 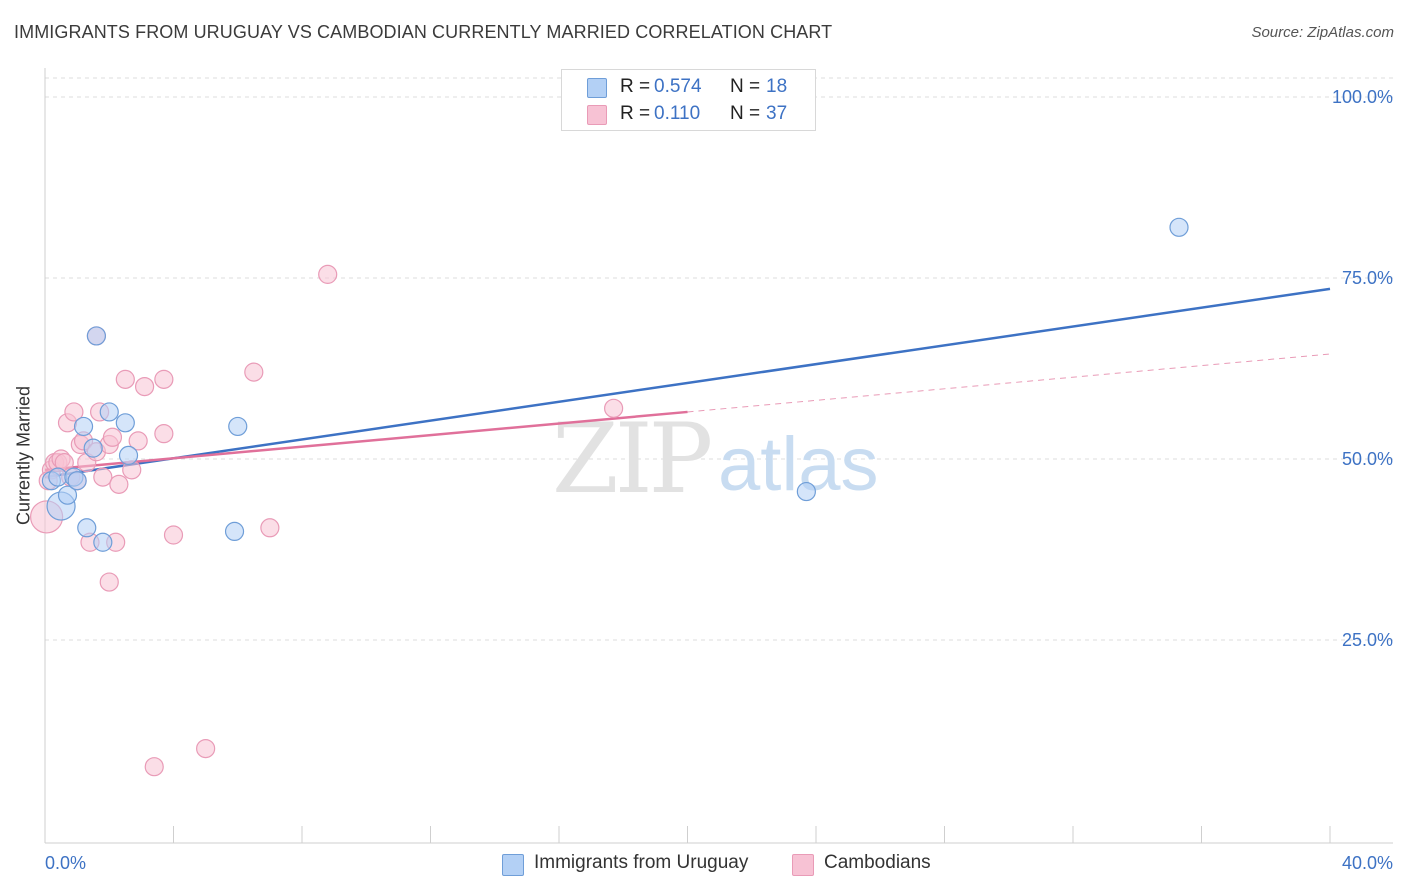 I want to click on legend-swatch-blue, so click(x=597, y=88).